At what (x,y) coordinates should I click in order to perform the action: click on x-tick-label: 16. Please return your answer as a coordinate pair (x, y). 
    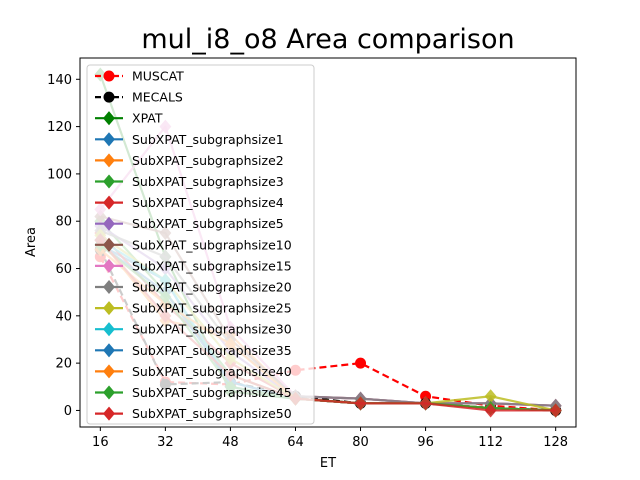
    Looking at the image, I should click on (100, 442).